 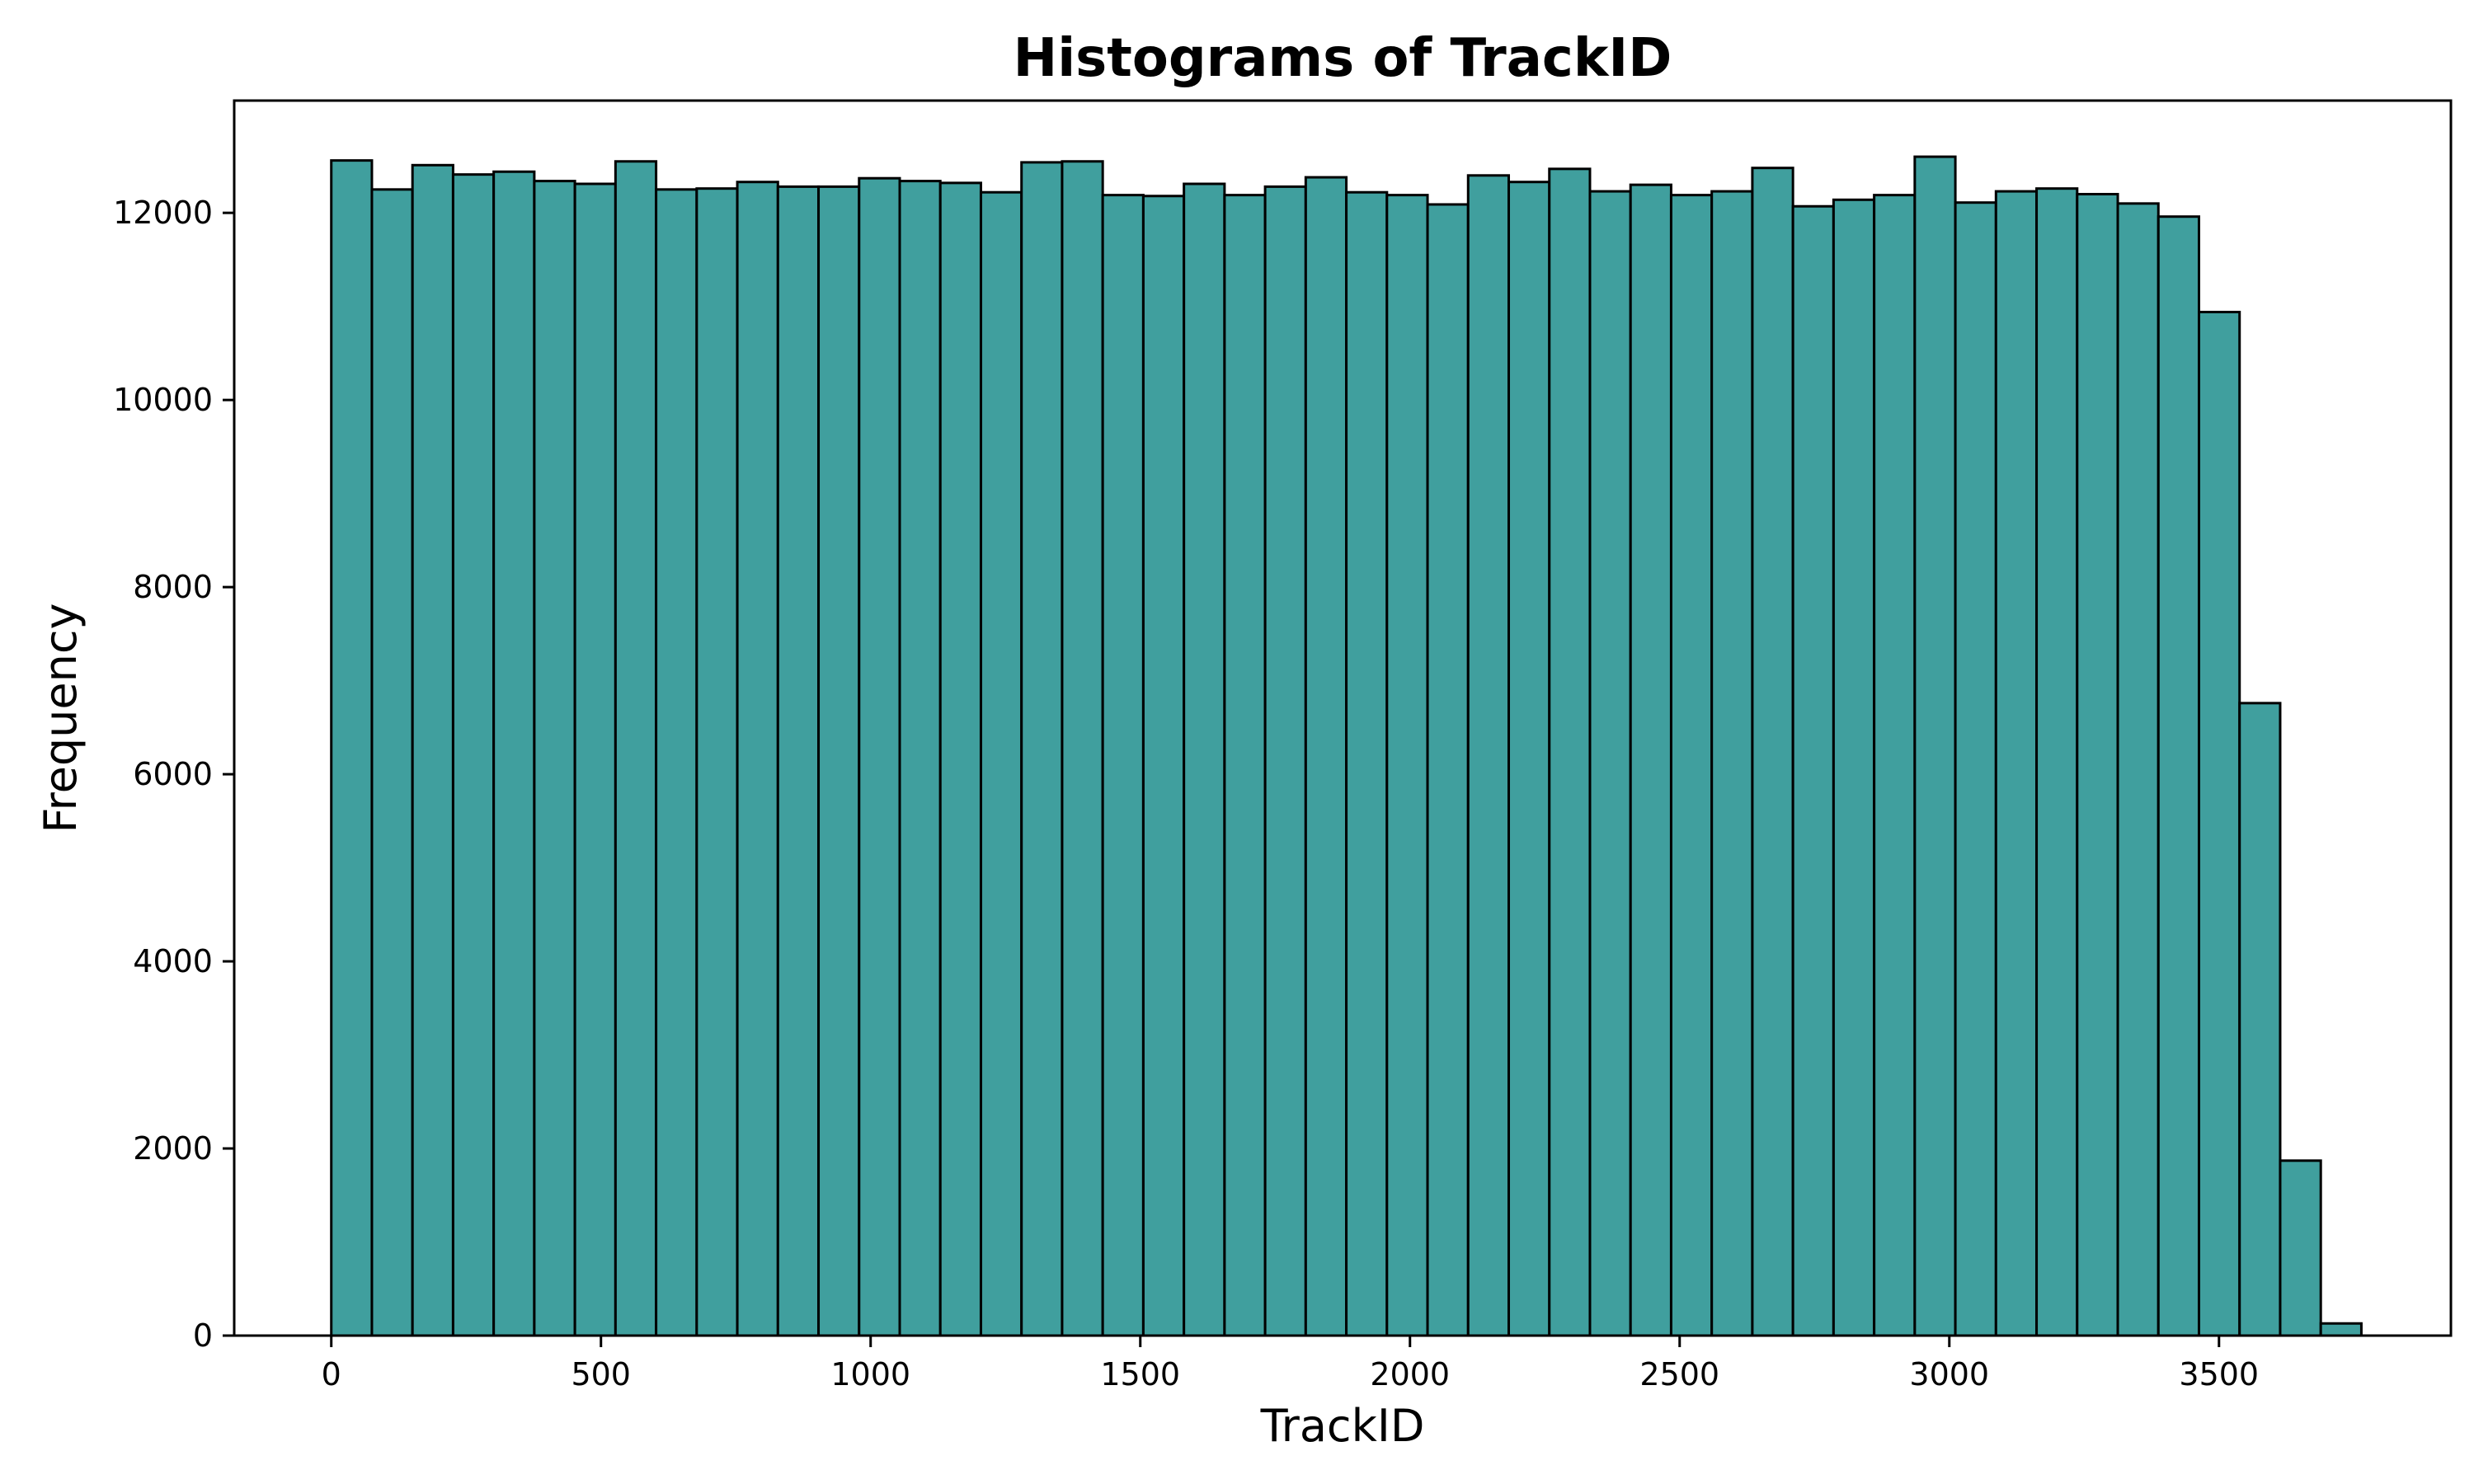 What do you see at coordinates (1290, 1364) in the screenshot?
I see `x-axis: 0 500 1000 1500 2000 2500 3000 3500` at bounding box center [1290, 1364].